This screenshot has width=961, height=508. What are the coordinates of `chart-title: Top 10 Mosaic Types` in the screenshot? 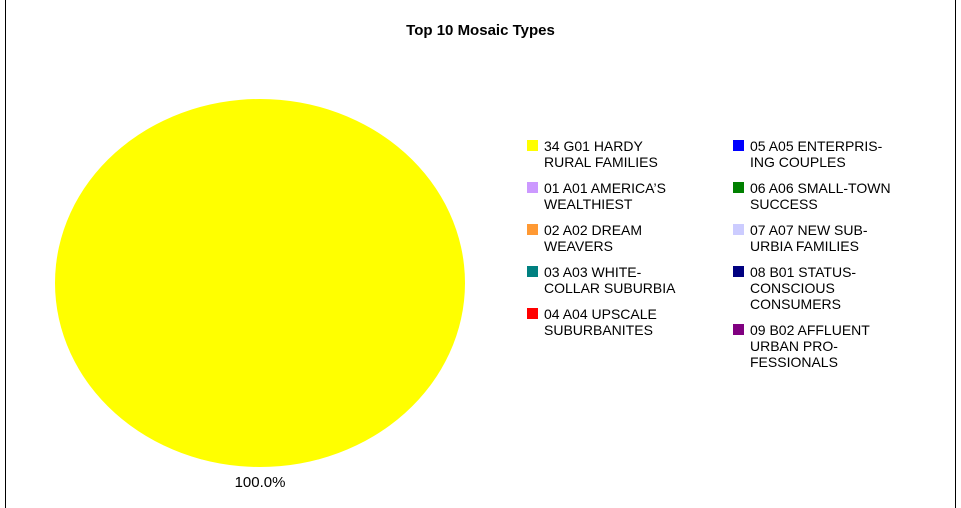 It's located at (480, 30).